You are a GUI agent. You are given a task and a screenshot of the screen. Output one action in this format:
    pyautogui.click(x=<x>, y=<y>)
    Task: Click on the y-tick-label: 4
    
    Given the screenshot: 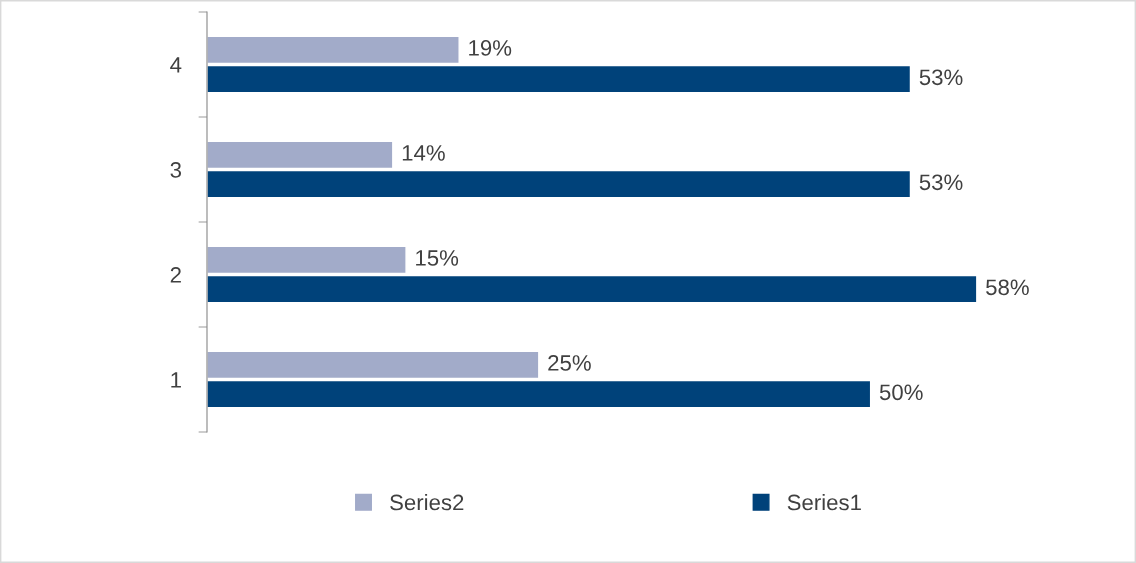 What is the action you would take?
    pyautogui.click(x=176, y=65)
    